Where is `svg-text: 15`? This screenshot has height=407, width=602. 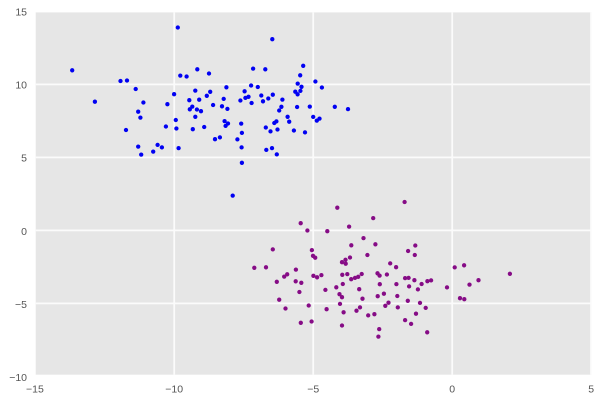 svg-text: 15 is located at coordinates (21, 13).